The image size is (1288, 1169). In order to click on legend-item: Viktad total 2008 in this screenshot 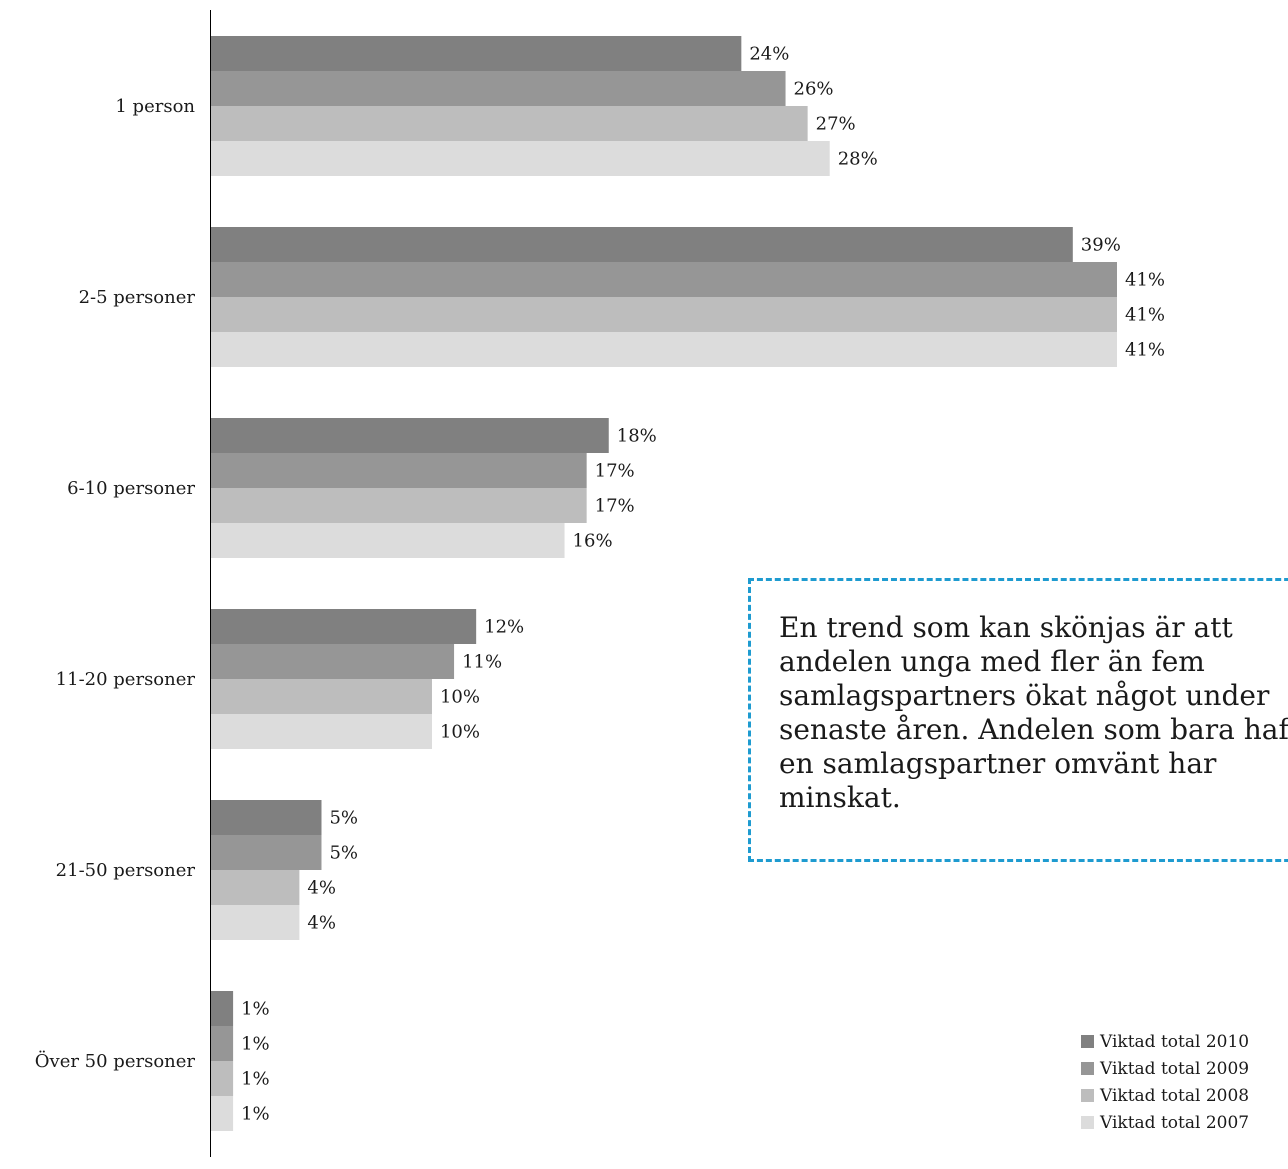, I will do `click(1165, 1095)`.